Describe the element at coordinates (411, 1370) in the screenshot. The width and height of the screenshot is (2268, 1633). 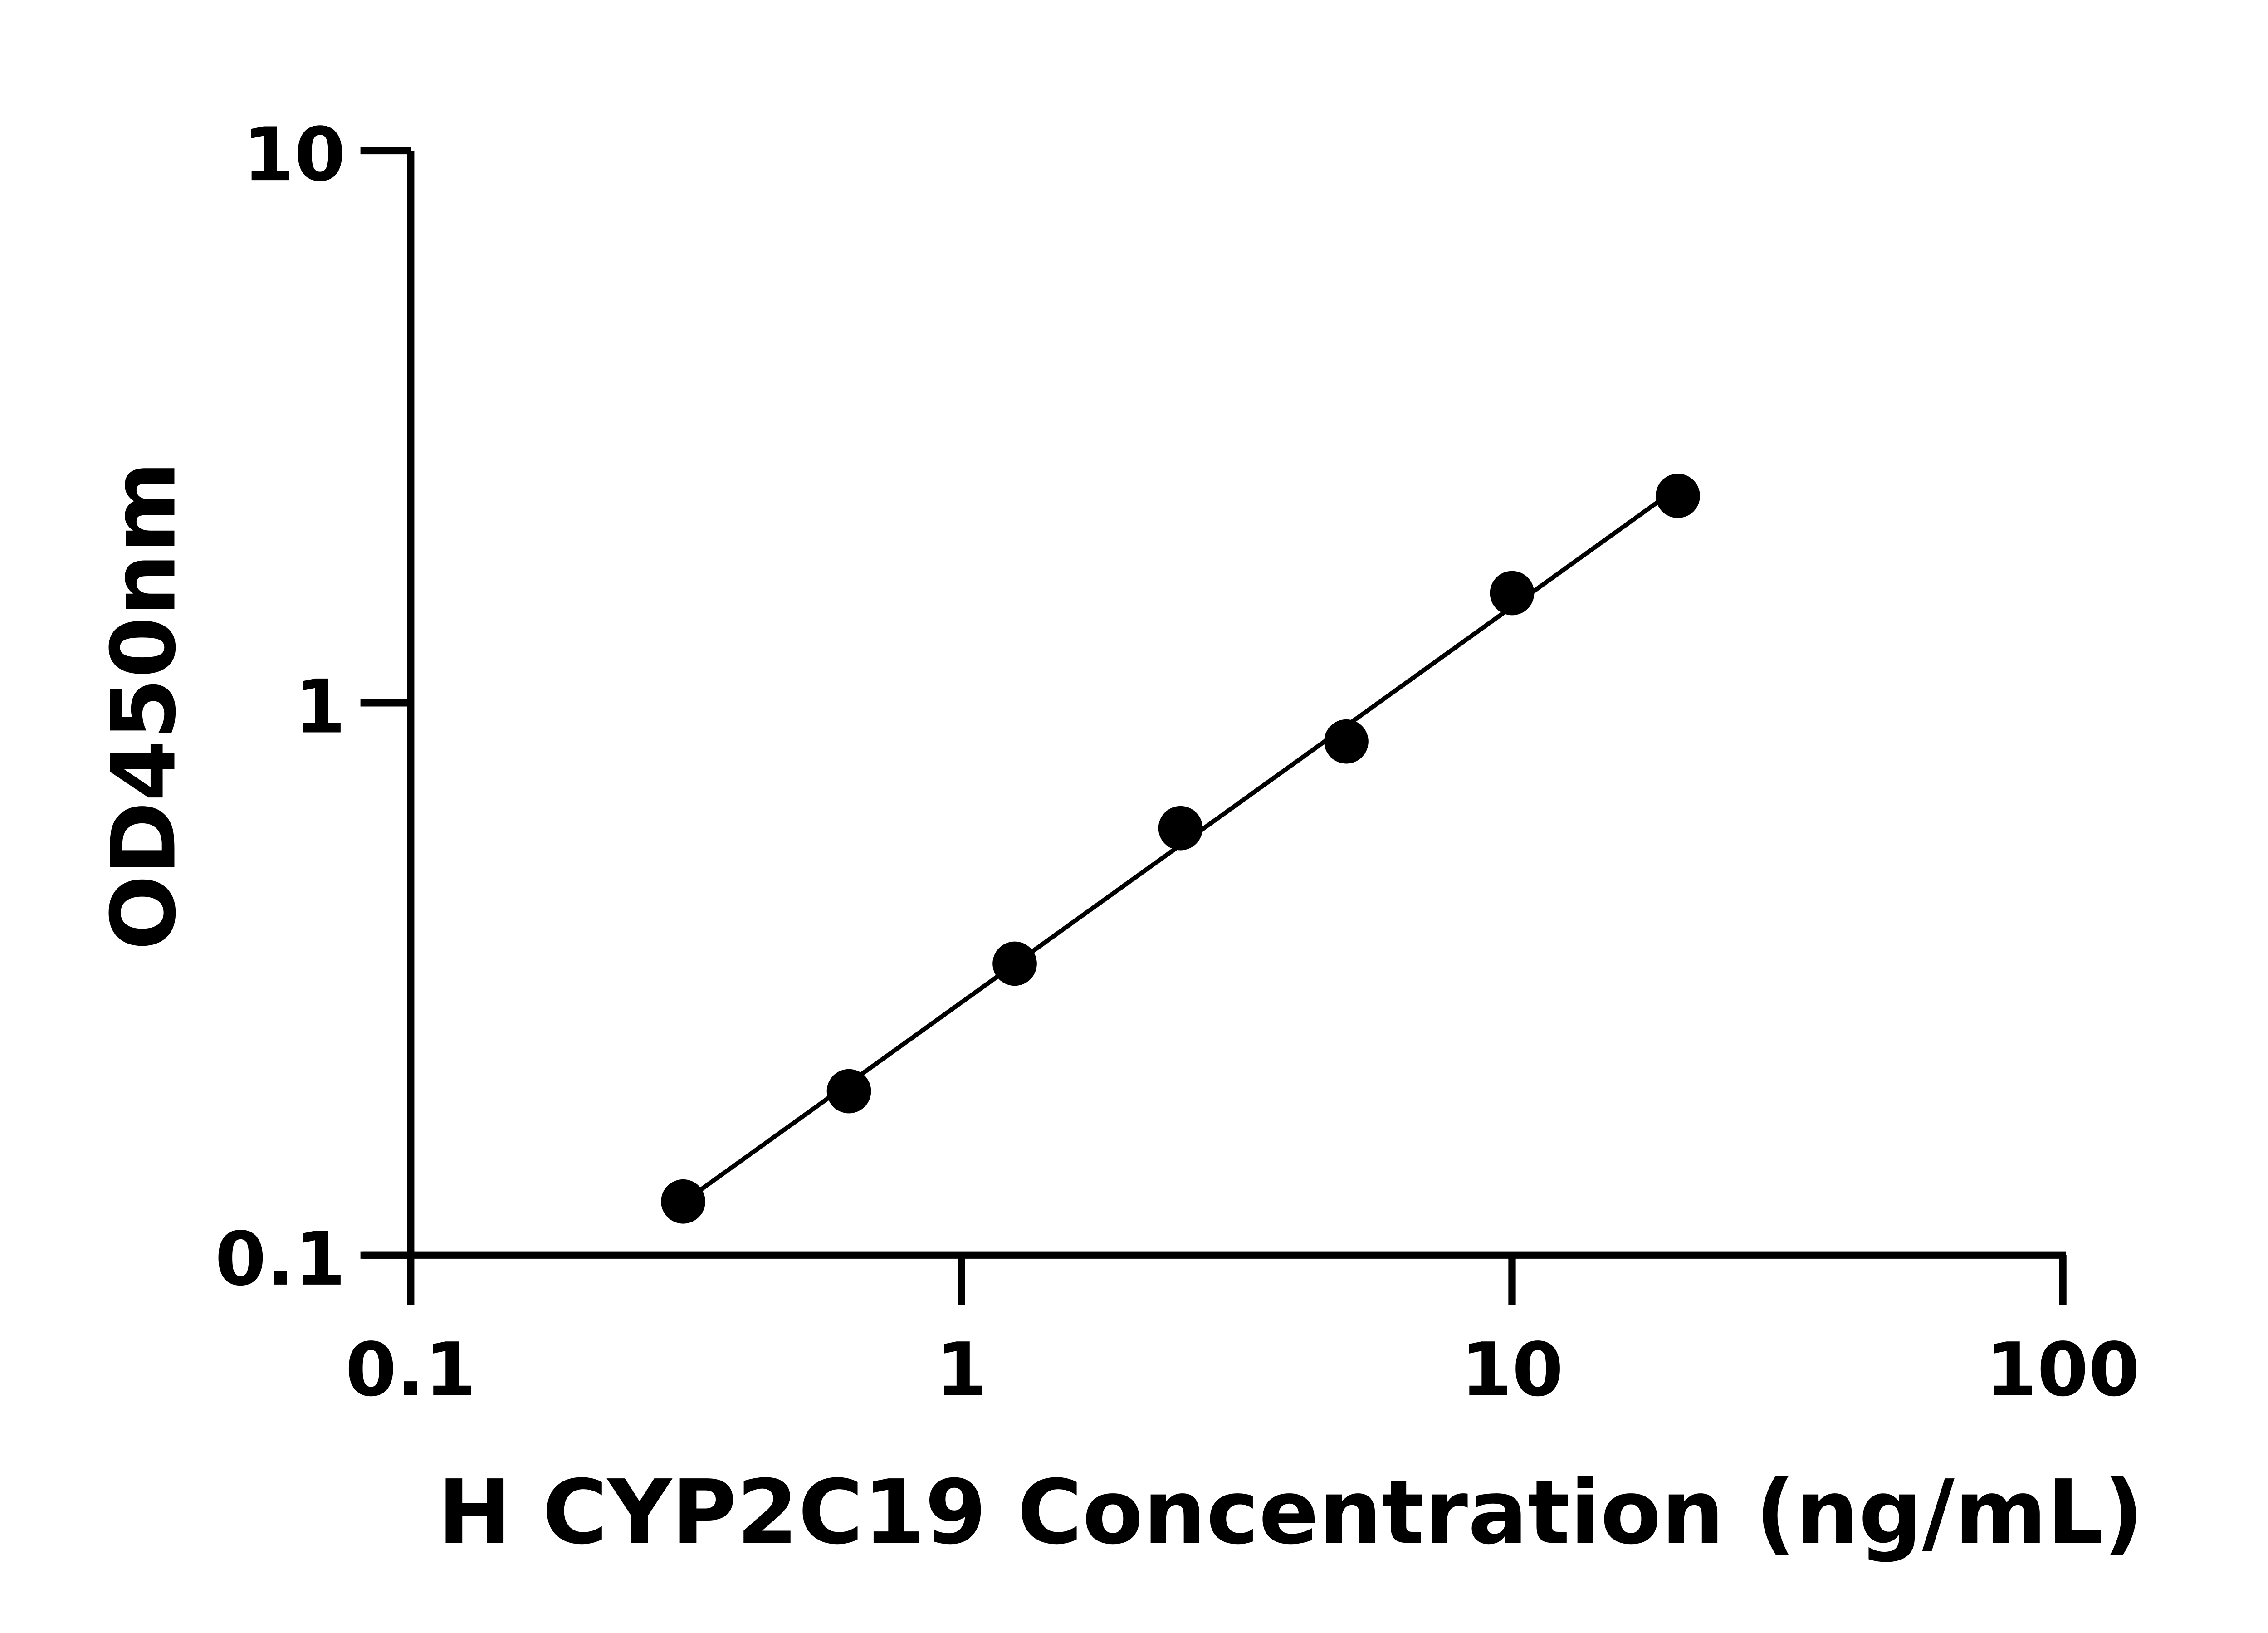
I see `x-tick-label: 0.1` at that location.